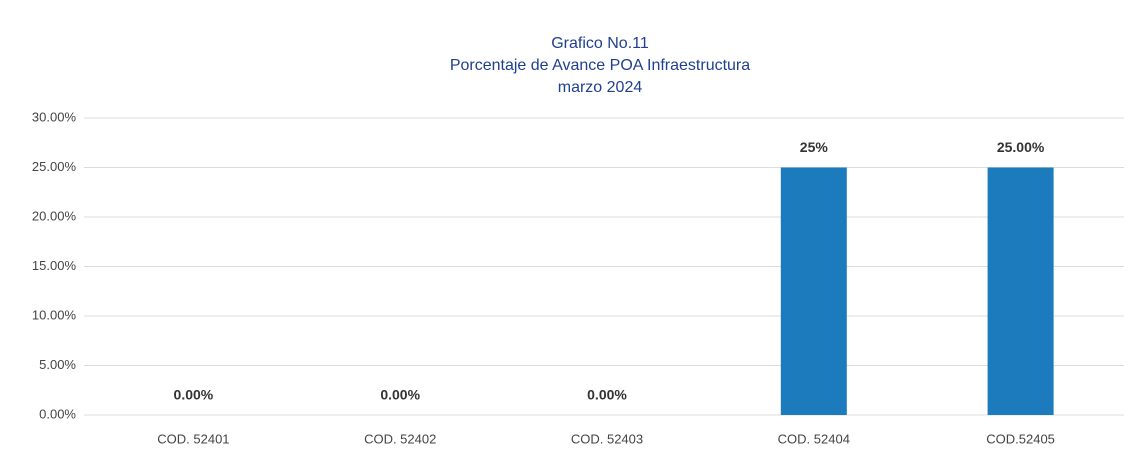 Image resolution: width=1130 pixels, height=460 pixels. Describe the element at coordinates (193, 438) in the screenshot. I see `x-tick-label: COD. 52401` at that location.